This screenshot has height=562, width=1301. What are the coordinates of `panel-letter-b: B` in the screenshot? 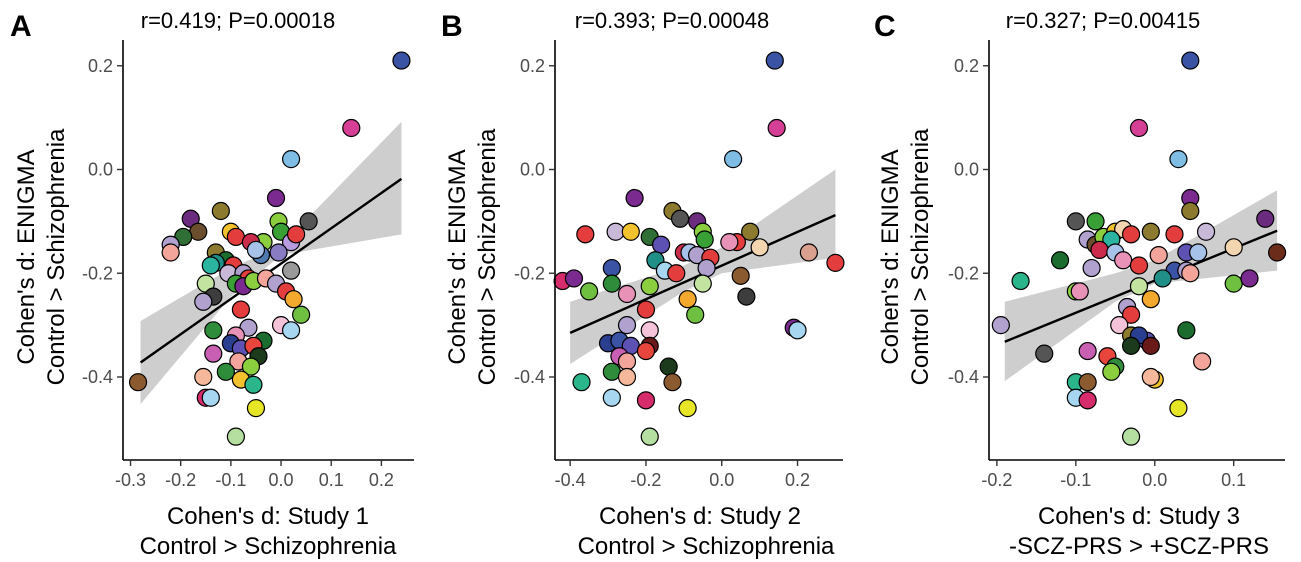 It's located at (452, 26).